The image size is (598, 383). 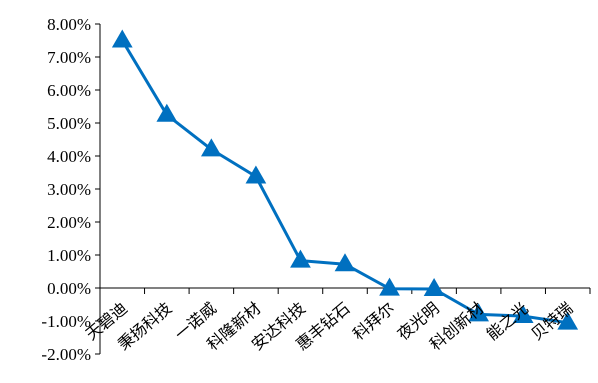 What do you see at coordinates (69, 123) in the screenshot?
I see `y-tick-label: 5.00%` at bounding box center [69, 123].